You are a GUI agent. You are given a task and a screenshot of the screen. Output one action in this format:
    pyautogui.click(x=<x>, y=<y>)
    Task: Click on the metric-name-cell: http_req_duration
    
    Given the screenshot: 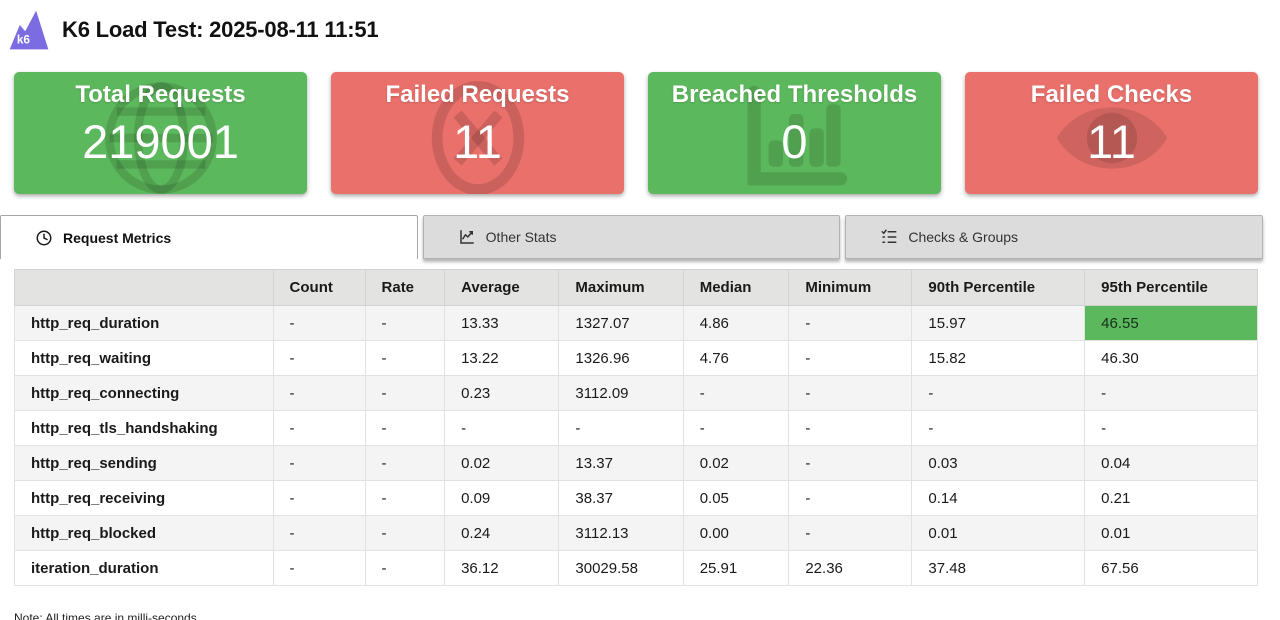 What is the action you would take?
    pyautogui.click(x=144, y=323)
    